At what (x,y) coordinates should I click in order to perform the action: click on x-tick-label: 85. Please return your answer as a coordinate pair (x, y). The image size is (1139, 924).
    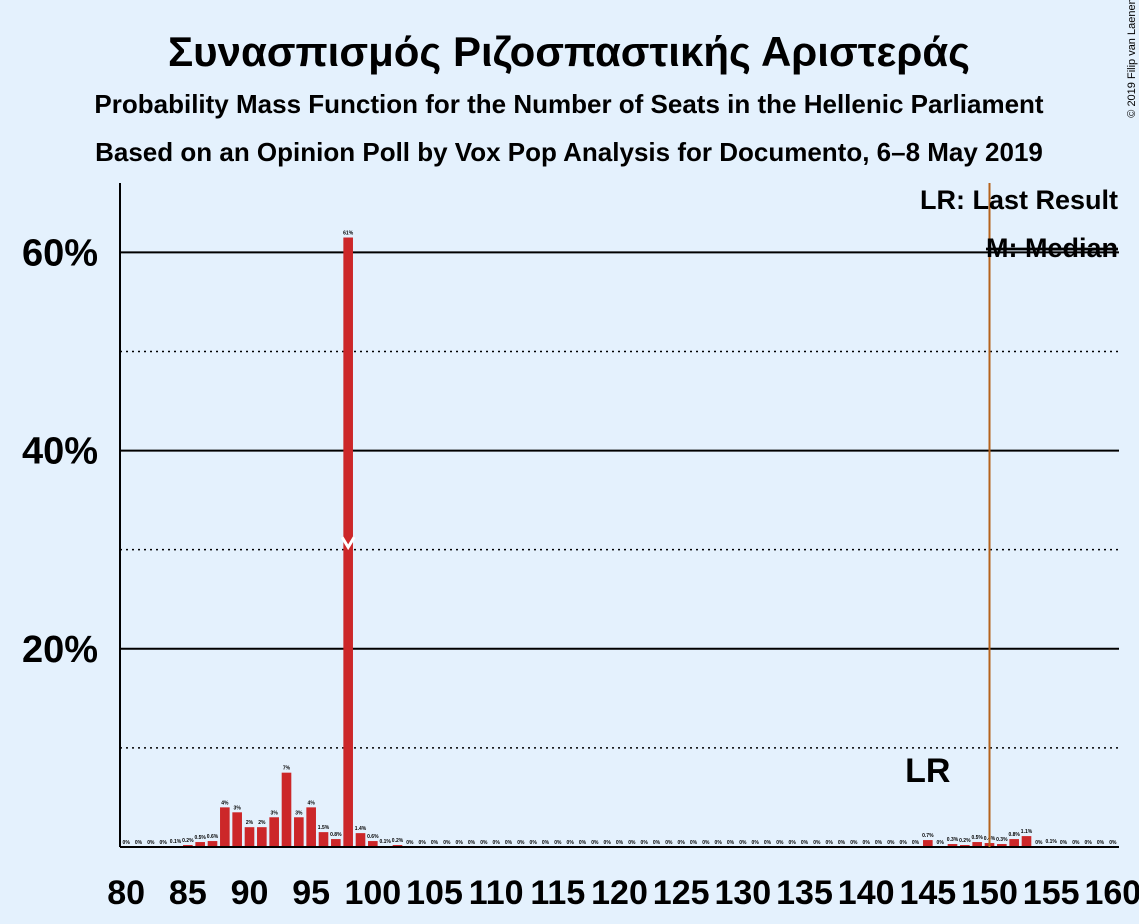
    Looking at the image, I should click on (188, 893).